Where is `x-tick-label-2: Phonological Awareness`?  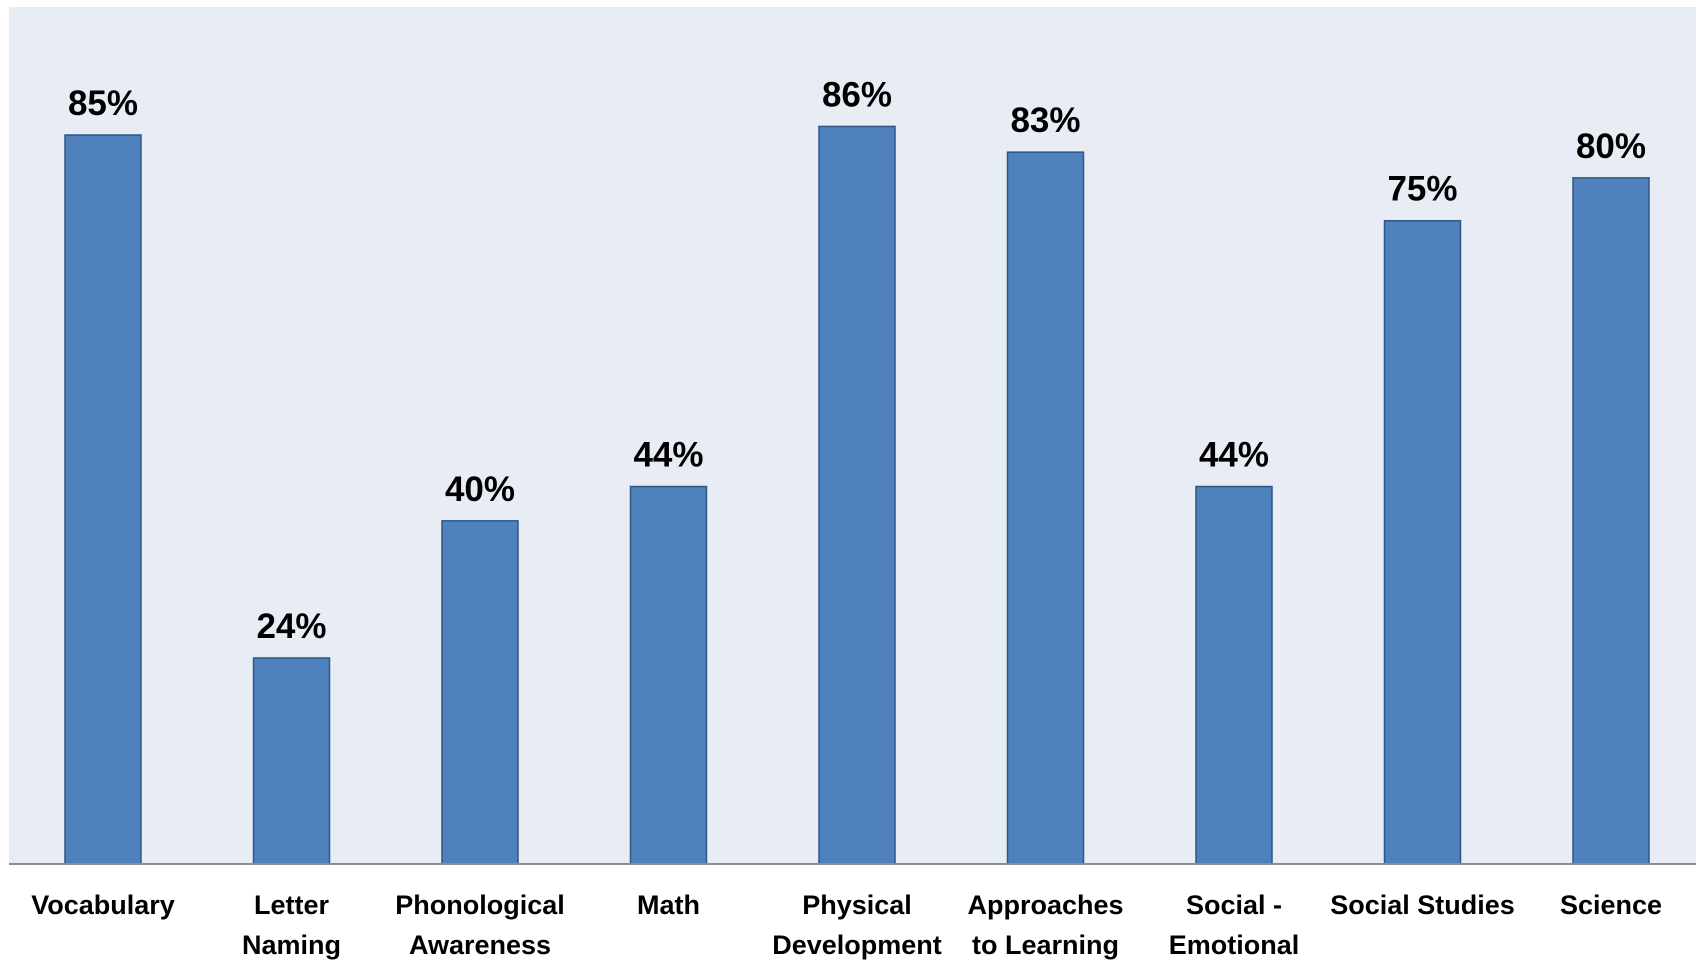 x-tick-label-2: Phonological Awareness is located at coordinates (480, 925).